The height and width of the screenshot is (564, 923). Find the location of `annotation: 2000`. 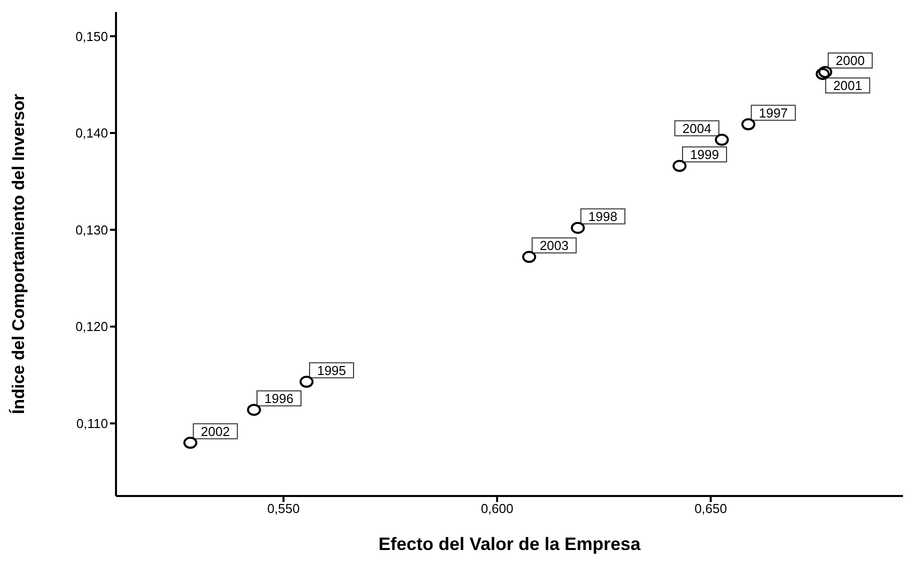

annotation: 2000 is located at coordinates (850, 60).